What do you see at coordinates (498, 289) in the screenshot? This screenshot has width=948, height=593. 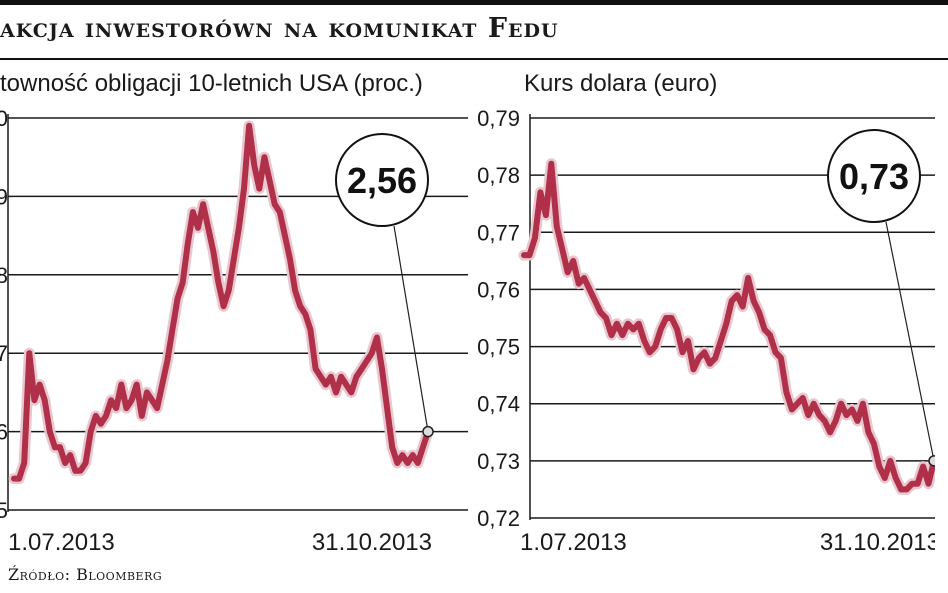 I see `y-tick-label: 0,76` at bounding box center [498, 289].